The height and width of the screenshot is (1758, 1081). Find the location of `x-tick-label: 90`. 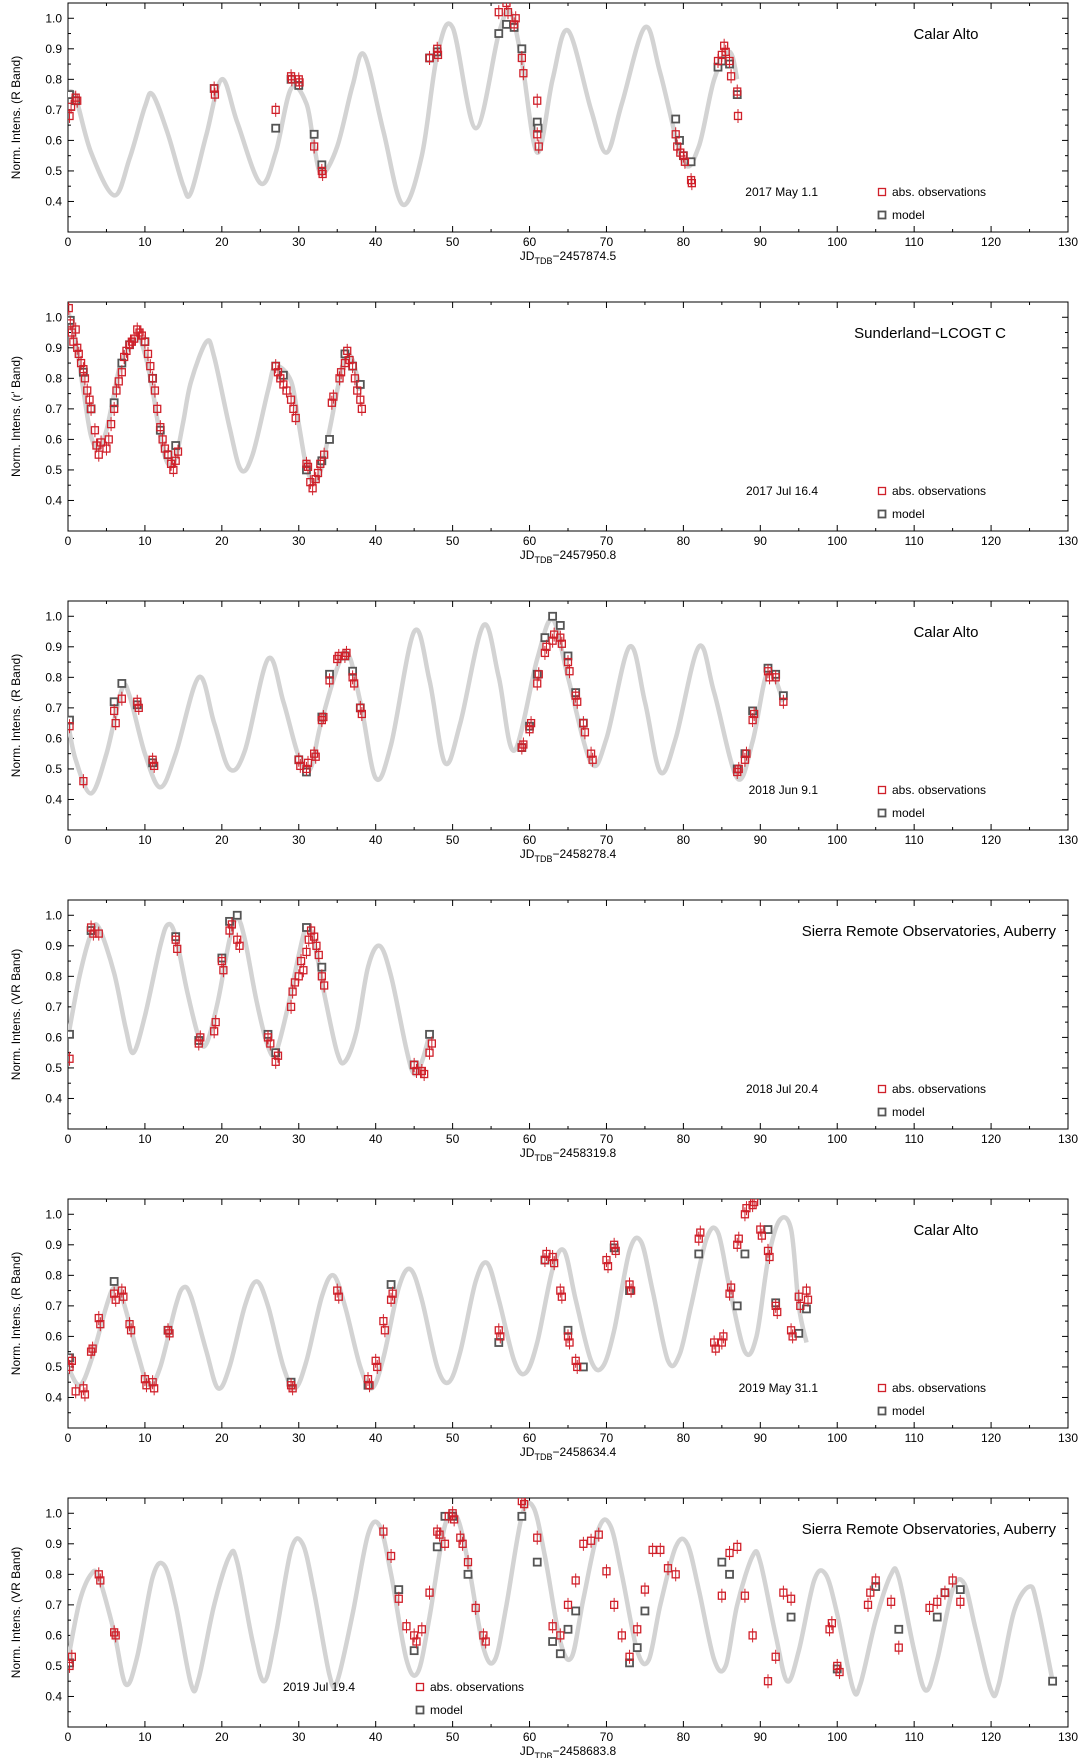

x-tick-label: 90 is located at coordinates (761, 242).